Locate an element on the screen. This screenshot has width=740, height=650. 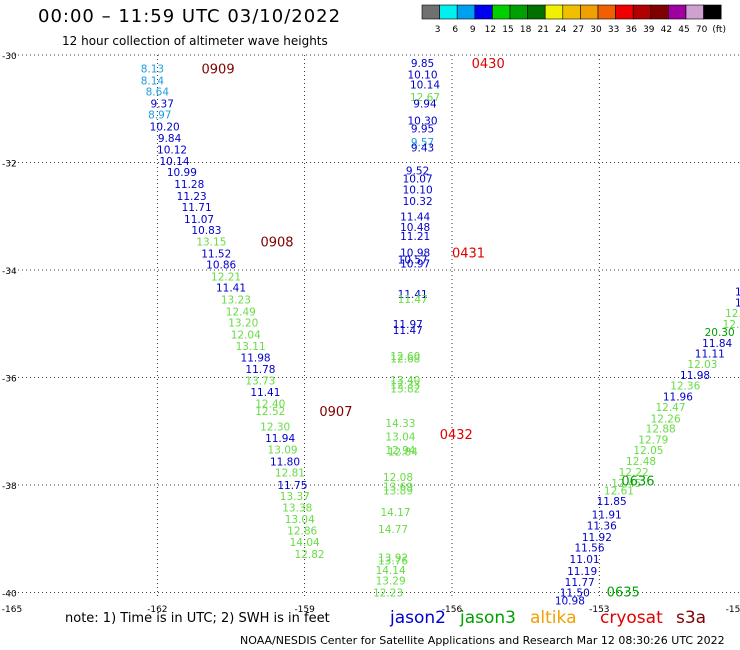
pass-time-label: 0431 is located at coordinates (468, 253).